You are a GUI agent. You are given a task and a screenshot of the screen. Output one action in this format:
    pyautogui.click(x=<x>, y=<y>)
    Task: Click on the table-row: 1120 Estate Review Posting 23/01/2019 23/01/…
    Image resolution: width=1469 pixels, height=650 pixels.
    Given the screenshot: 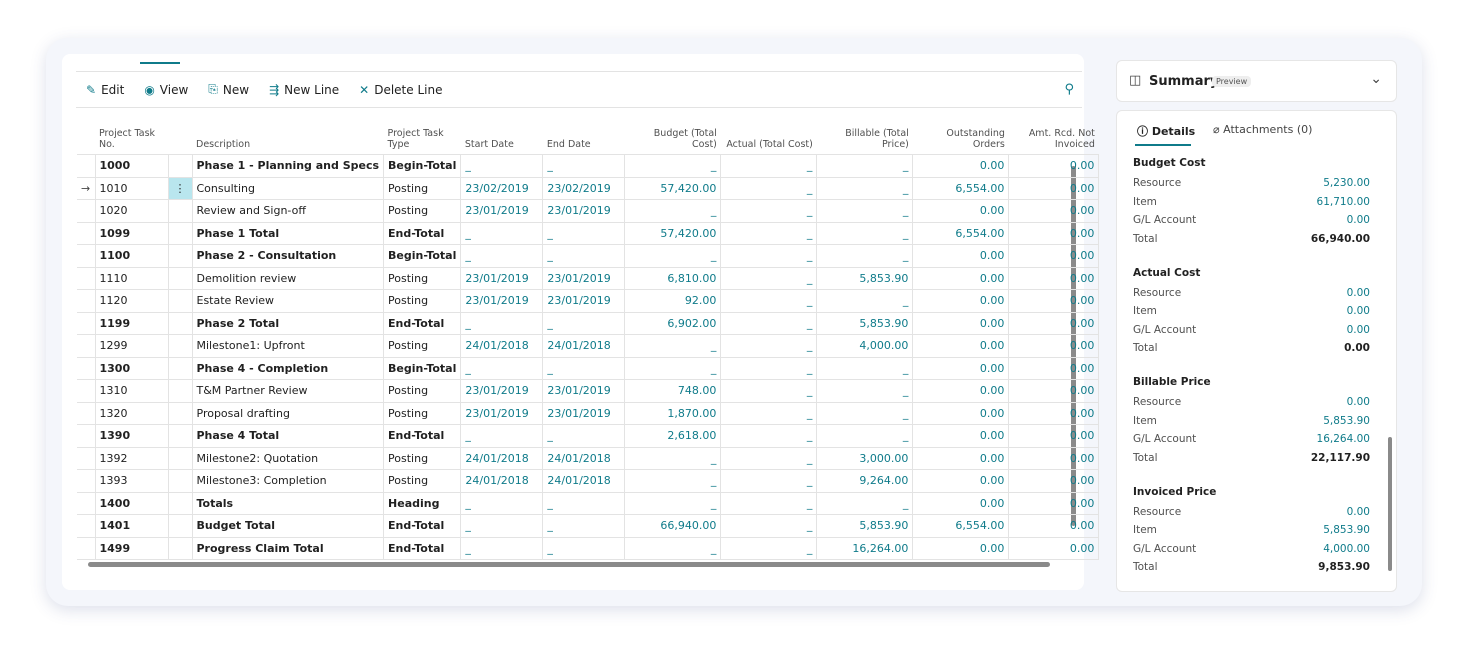 What is the action you would take?
    pyautogui.click(x=588, y=301)
    